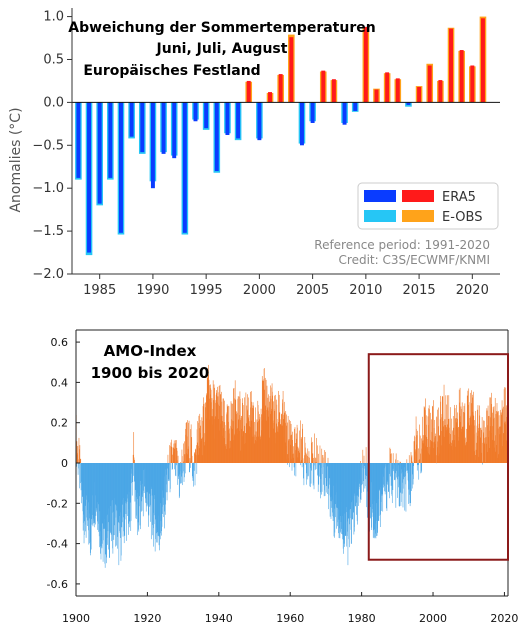 The width and height of the screenshot is (532, 640). Describe the element at coordinates (429, 84) in the screenshot. I see `era5-bar-2016` at that location.